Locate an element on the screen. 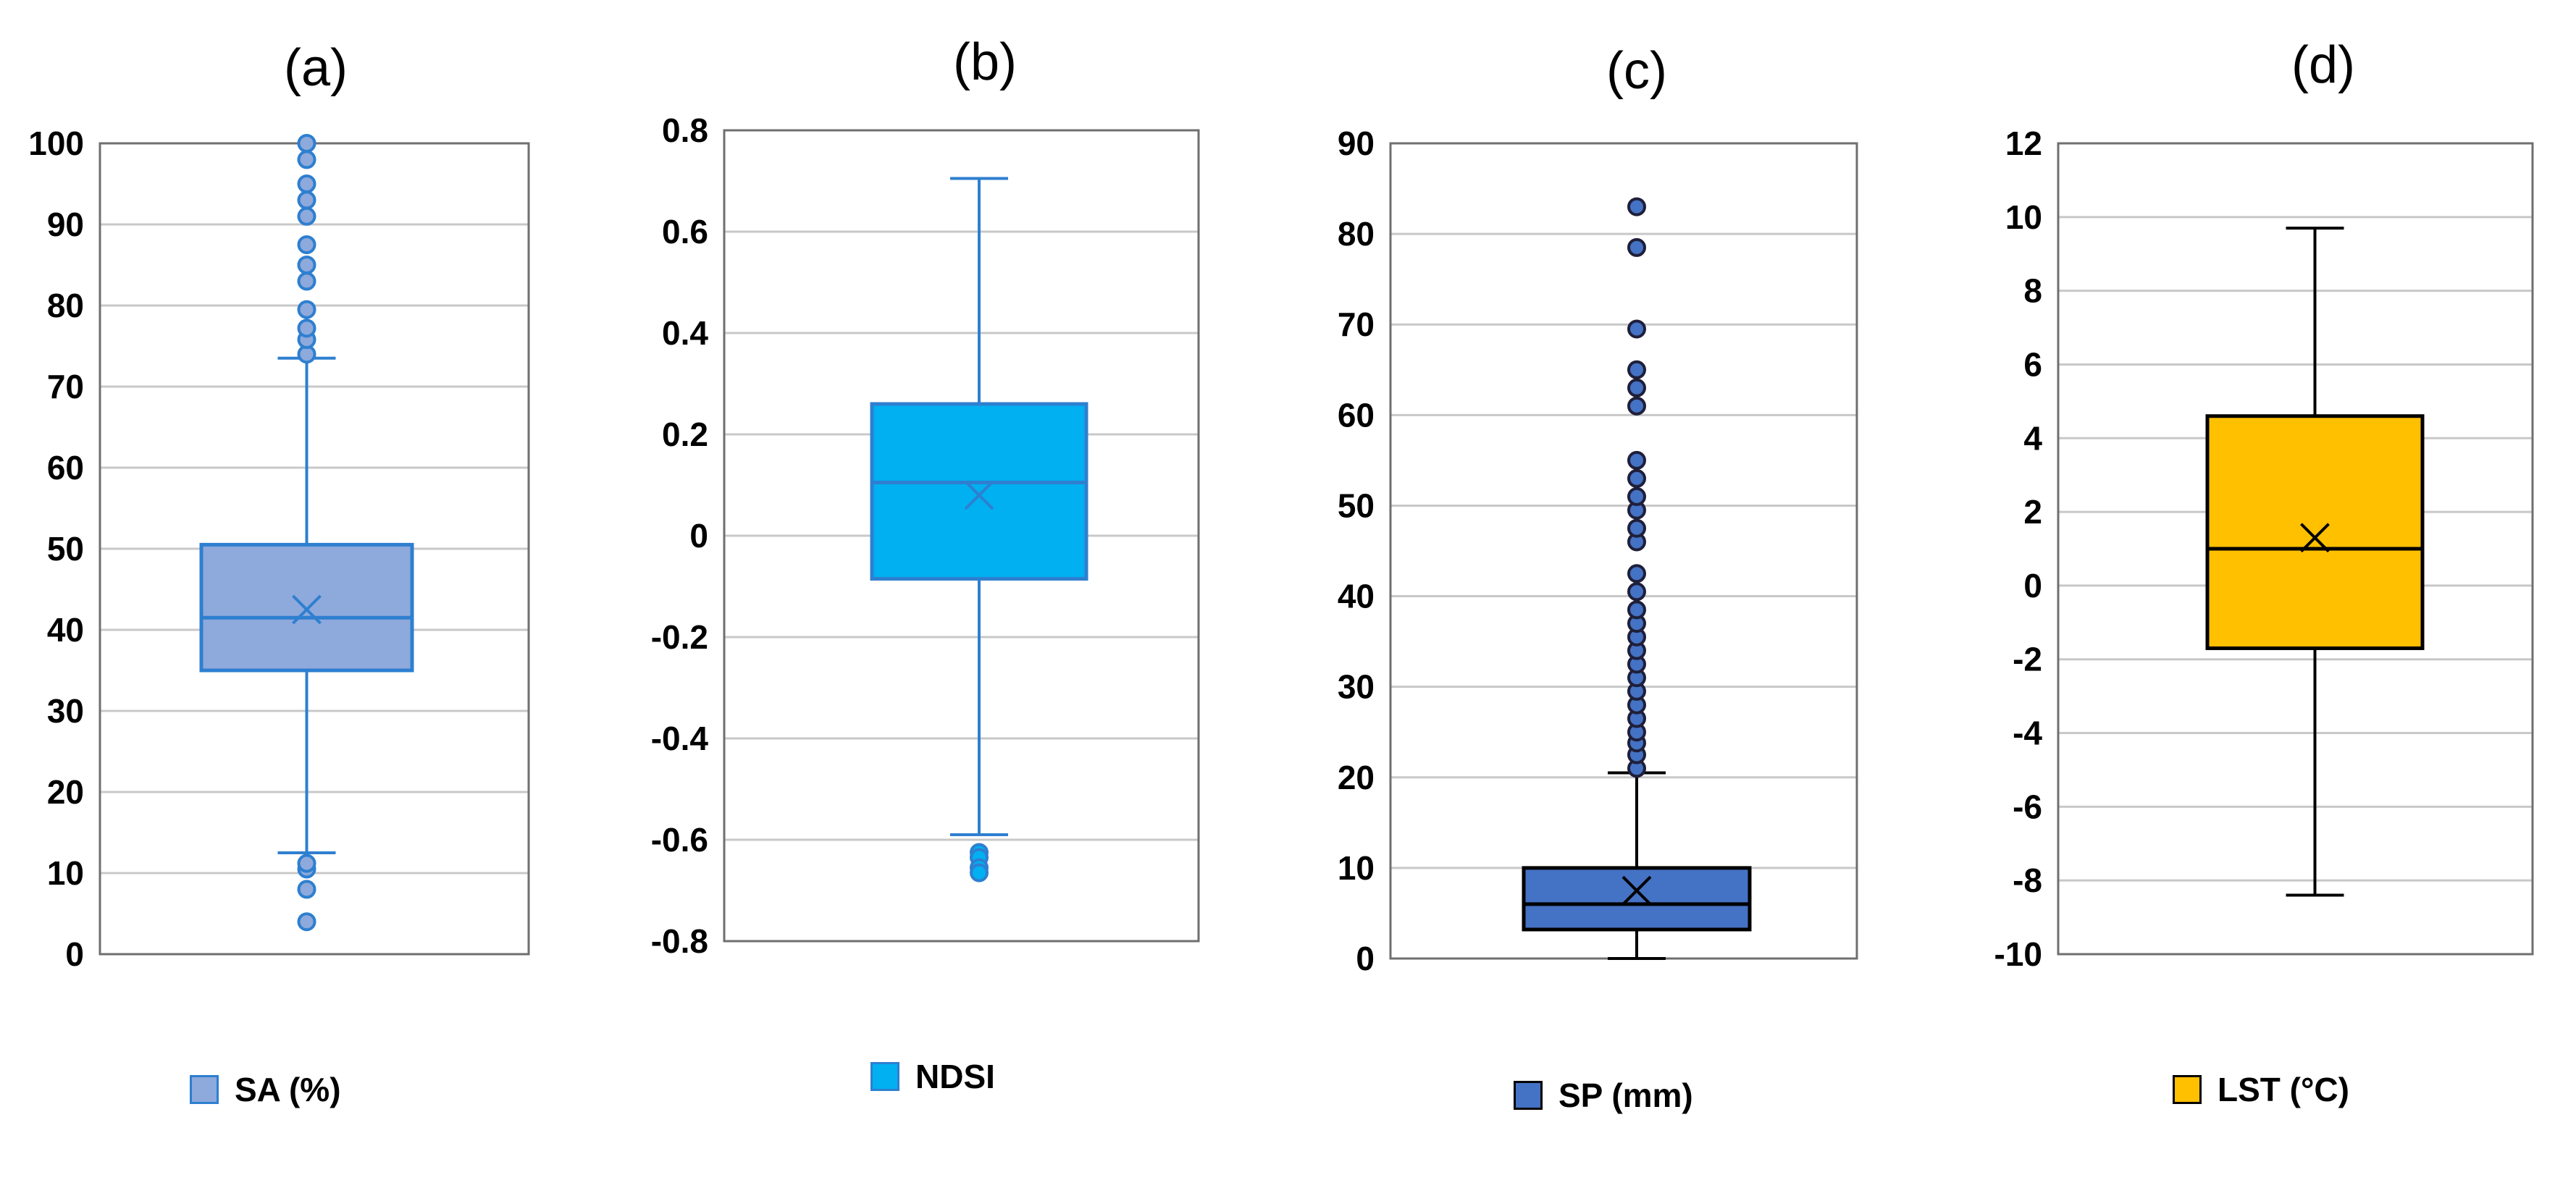  y-tick-label: 8 is located at coordinates (2032, 291).